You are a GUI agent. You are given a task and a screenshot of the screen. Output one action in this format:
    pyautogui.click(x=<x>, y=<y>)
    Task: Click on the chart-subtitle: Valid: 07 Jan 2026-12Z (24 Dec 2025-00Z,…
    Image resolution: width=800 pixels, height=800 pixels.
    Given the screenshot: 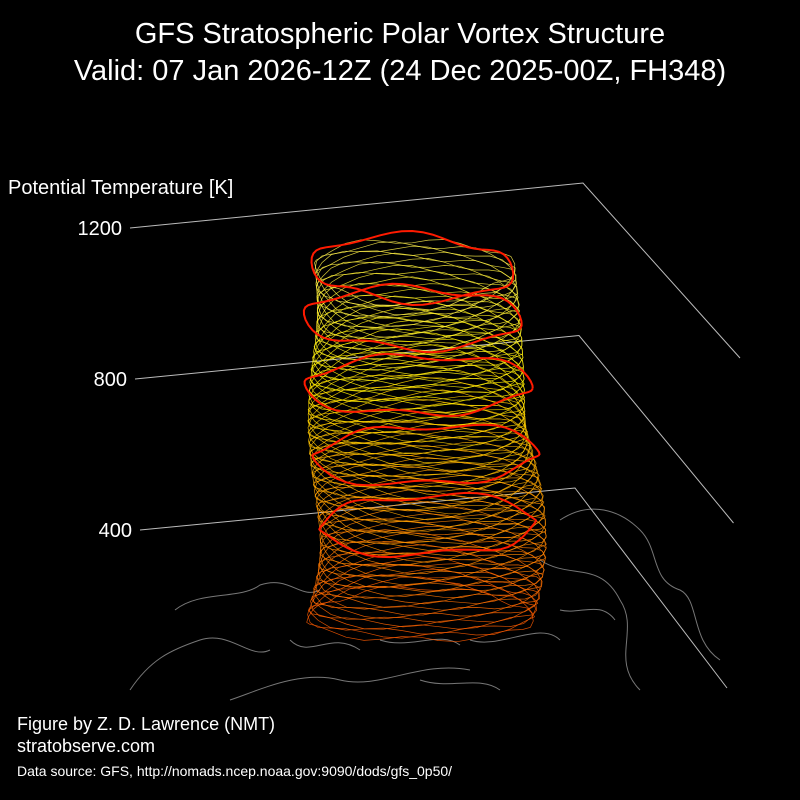 What is the action you would take?
    pyautogui.click(x=400, y=71)
    